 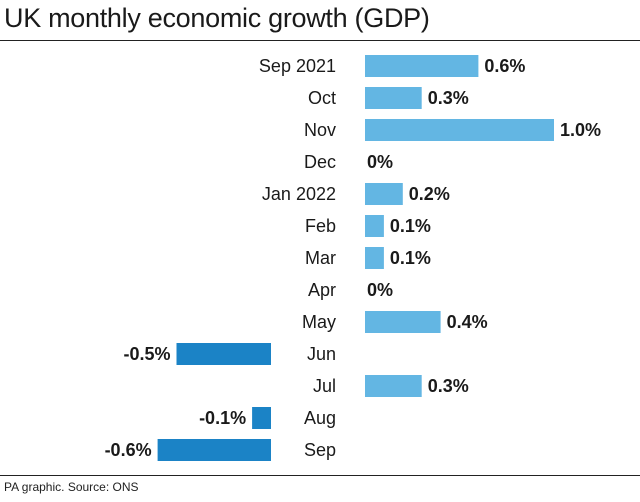 I want to click on data-label: -0.5%, so click(x=146, y=354).